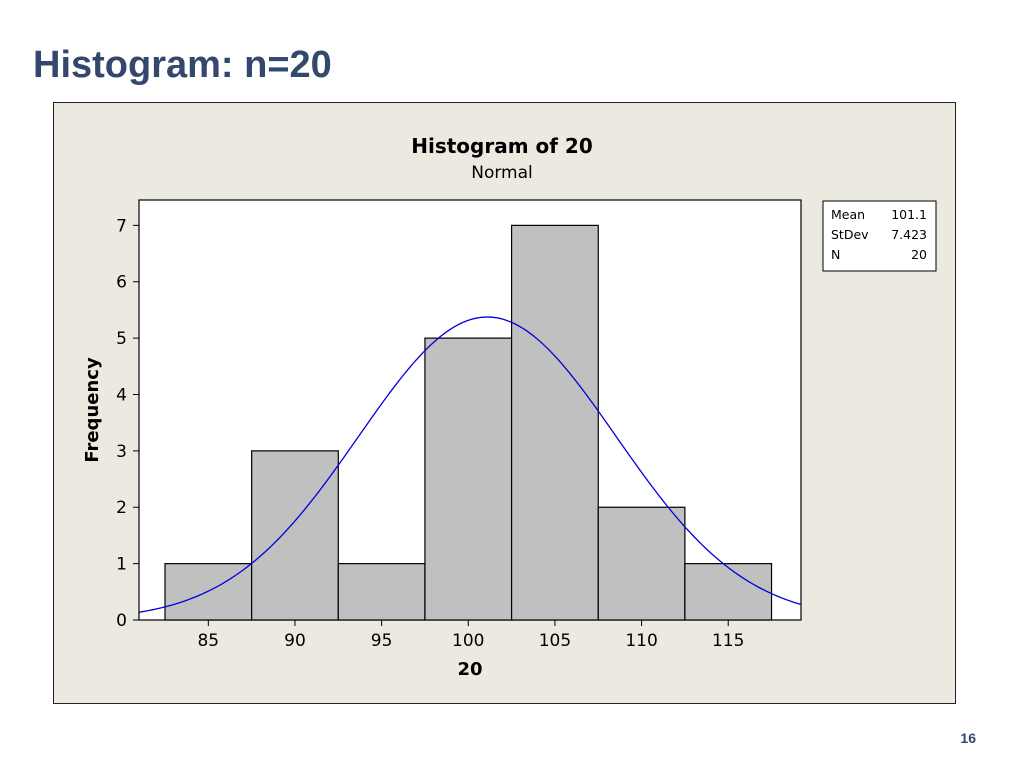 The image size is (1024, 768). Describe the element at coordinates (92, 410) in the screenshot. I see `y-axis-label: Frequency` at that location.